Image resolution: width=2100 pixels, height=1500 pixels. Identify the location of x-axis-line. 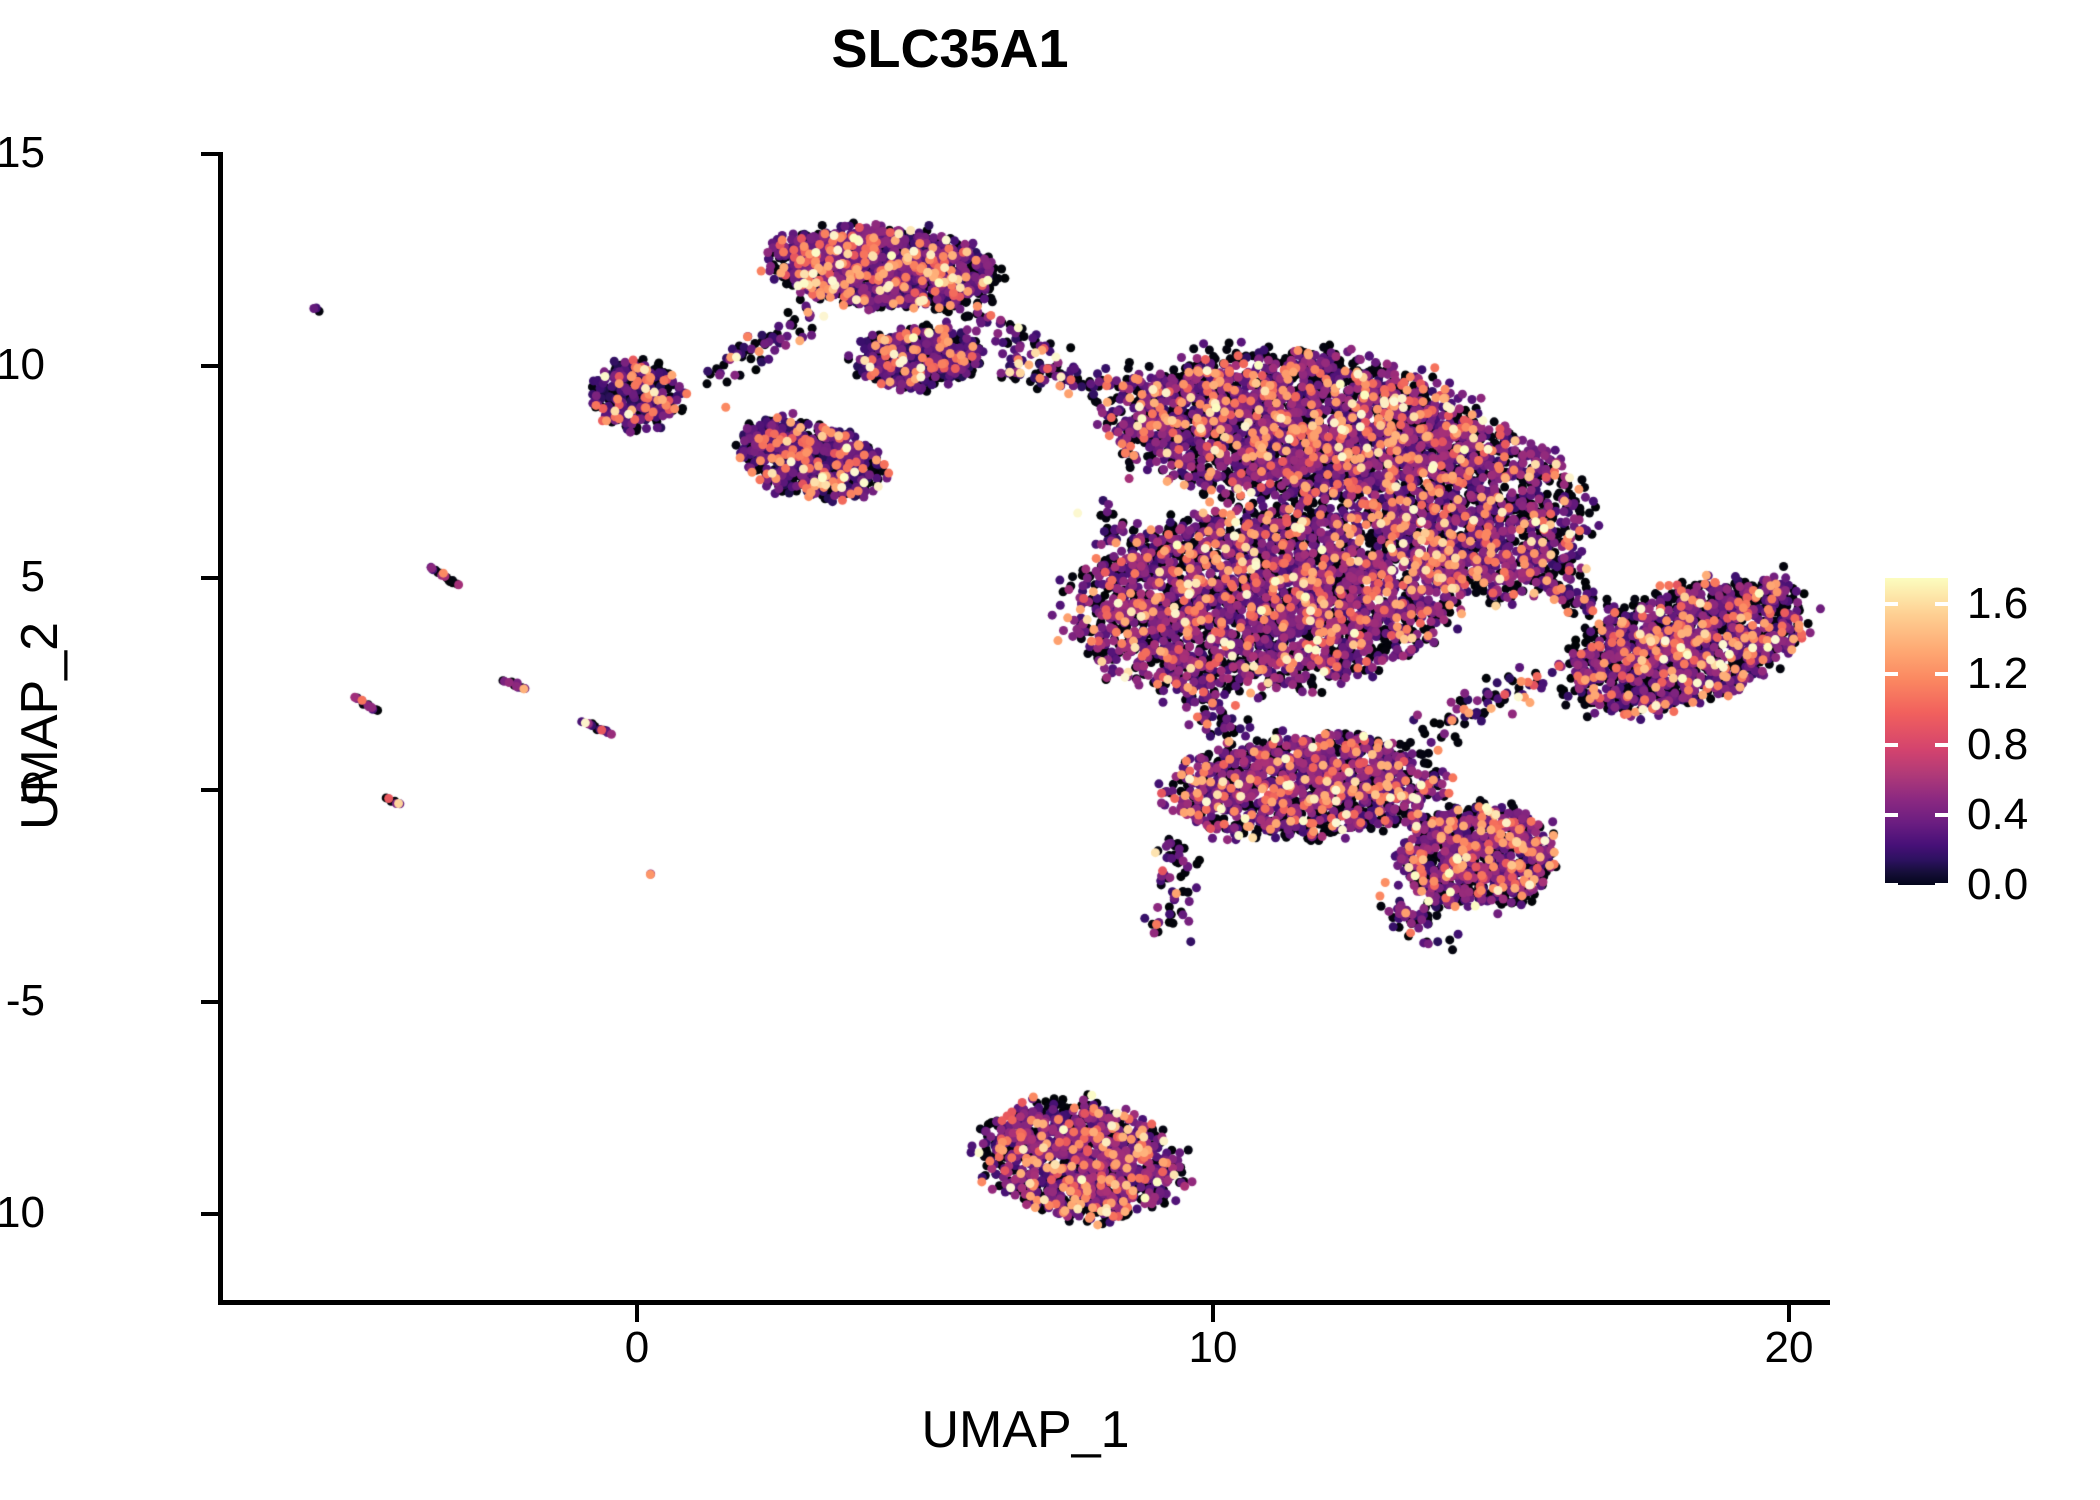
(1024, 1302).